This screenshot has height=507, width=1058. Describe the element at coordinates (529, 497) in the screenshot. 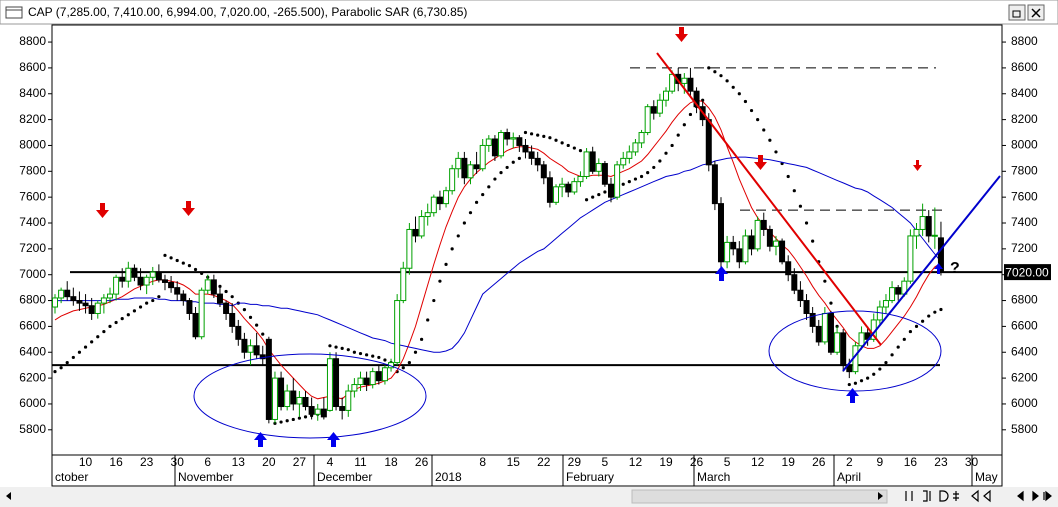

I see `scrollbar` at that location.